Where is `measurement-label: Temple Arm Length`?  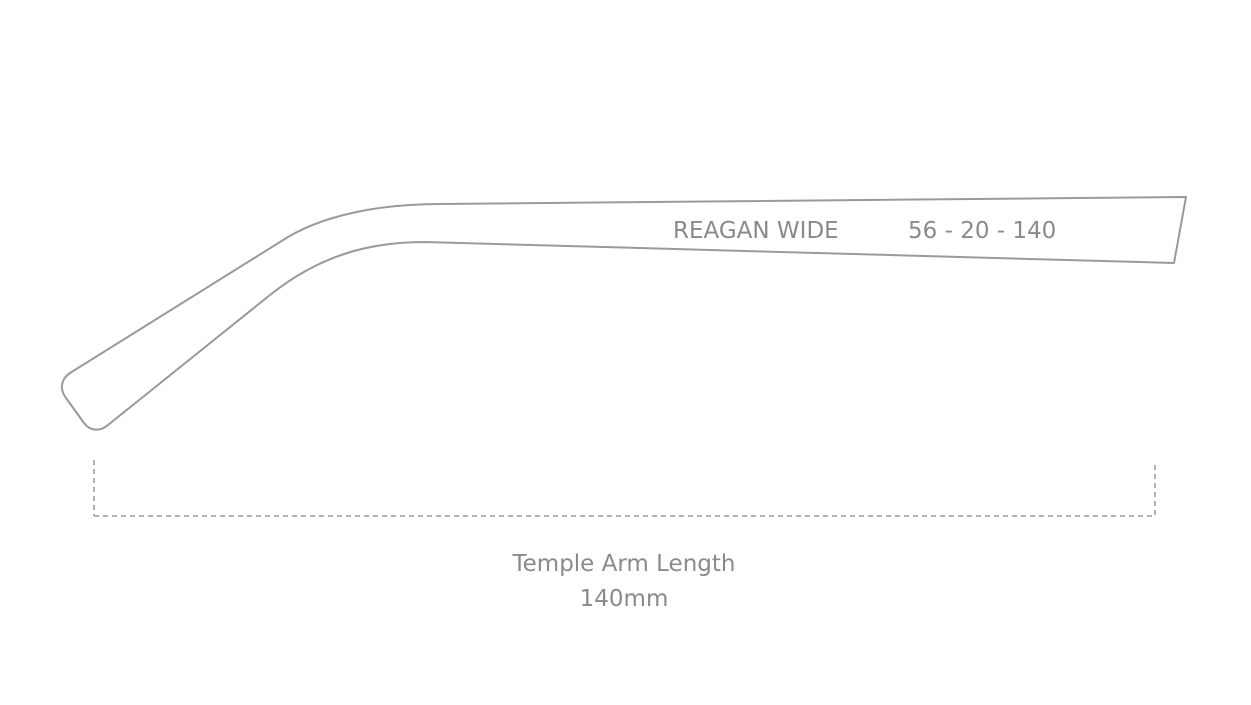 measurement-label: Temple Arm Length is located at coordinates (624, 564).